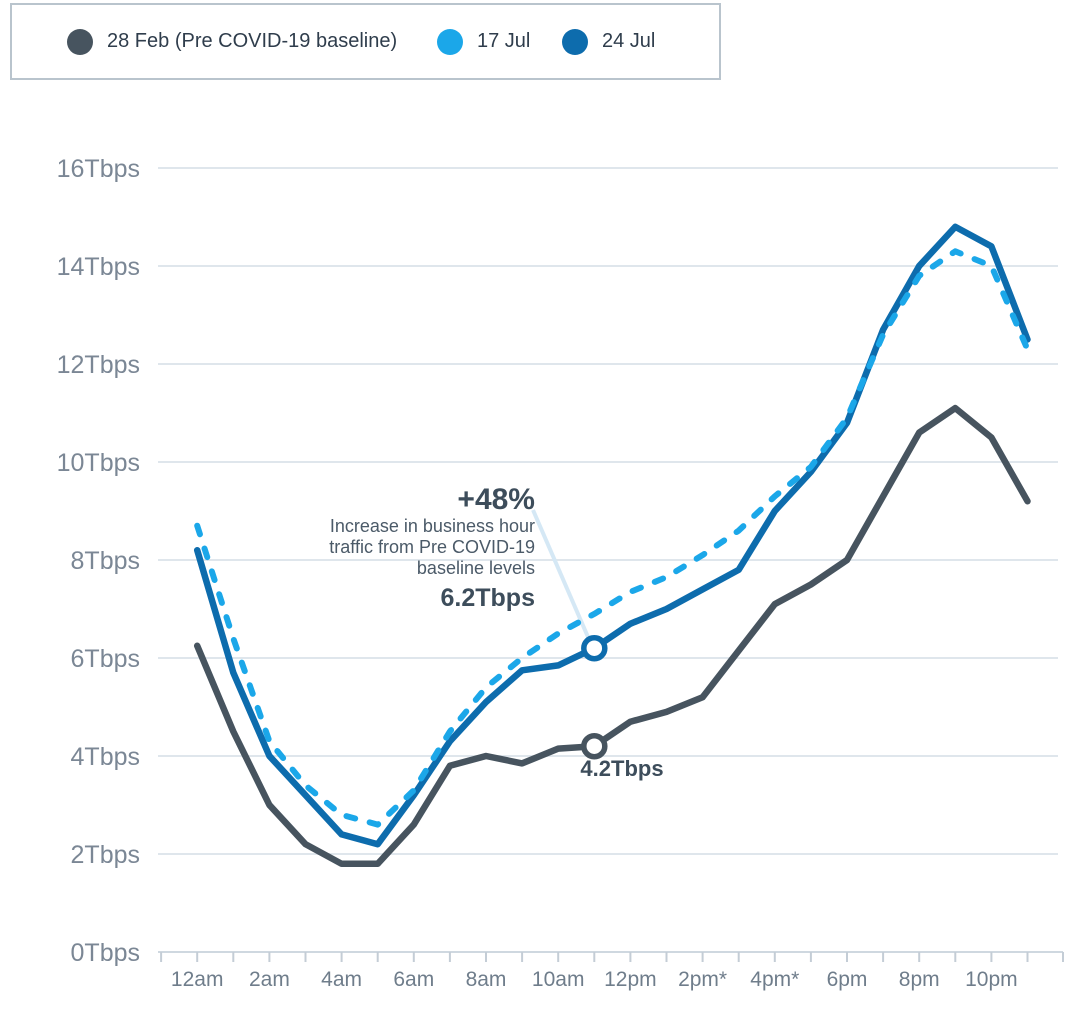  What do you see at coordinates (105, 659) in the screenshot?
I see `y-axis-label: 6Tbps` at bounding box center [105, 659].